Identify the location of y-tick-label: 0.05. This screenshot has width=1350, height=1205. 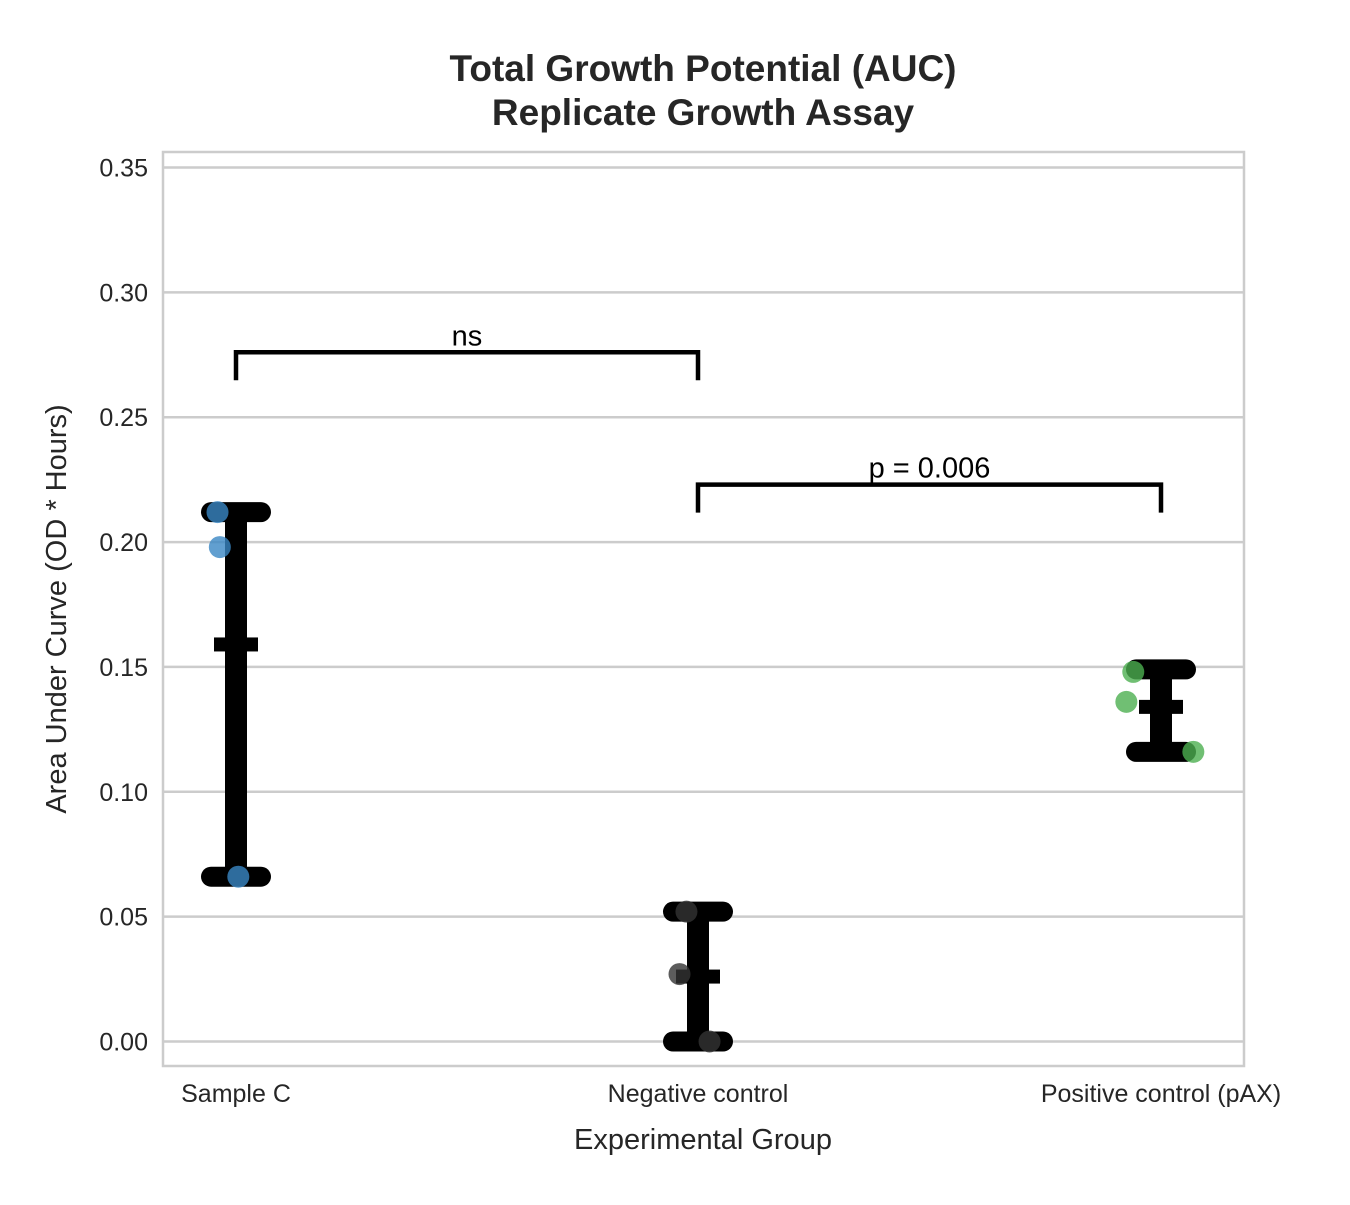
(123, 918).